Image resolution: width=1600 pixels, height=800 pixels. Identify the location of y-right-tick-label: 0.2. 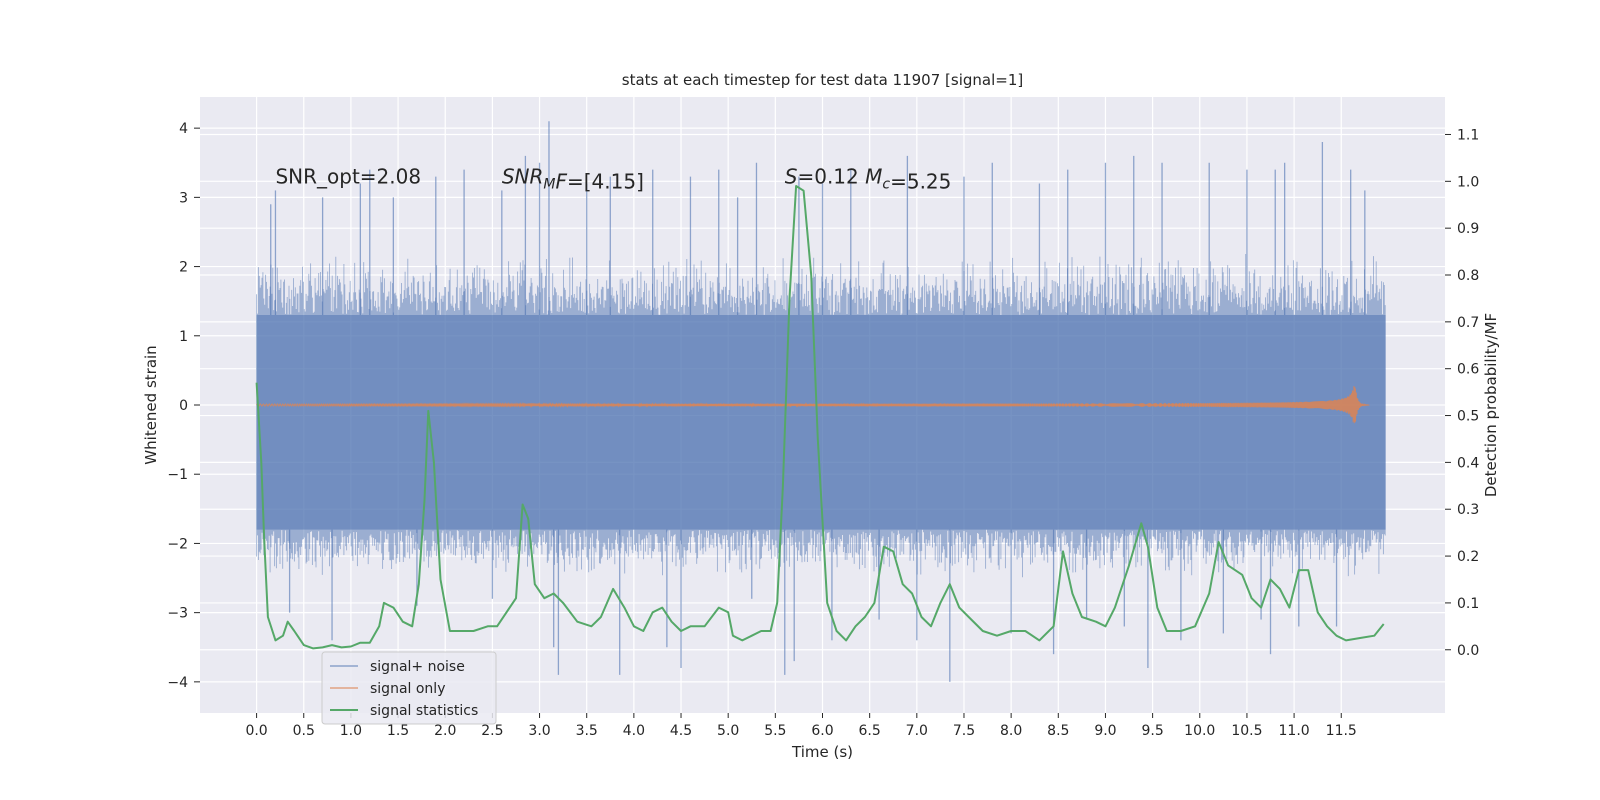
(1468, 557).